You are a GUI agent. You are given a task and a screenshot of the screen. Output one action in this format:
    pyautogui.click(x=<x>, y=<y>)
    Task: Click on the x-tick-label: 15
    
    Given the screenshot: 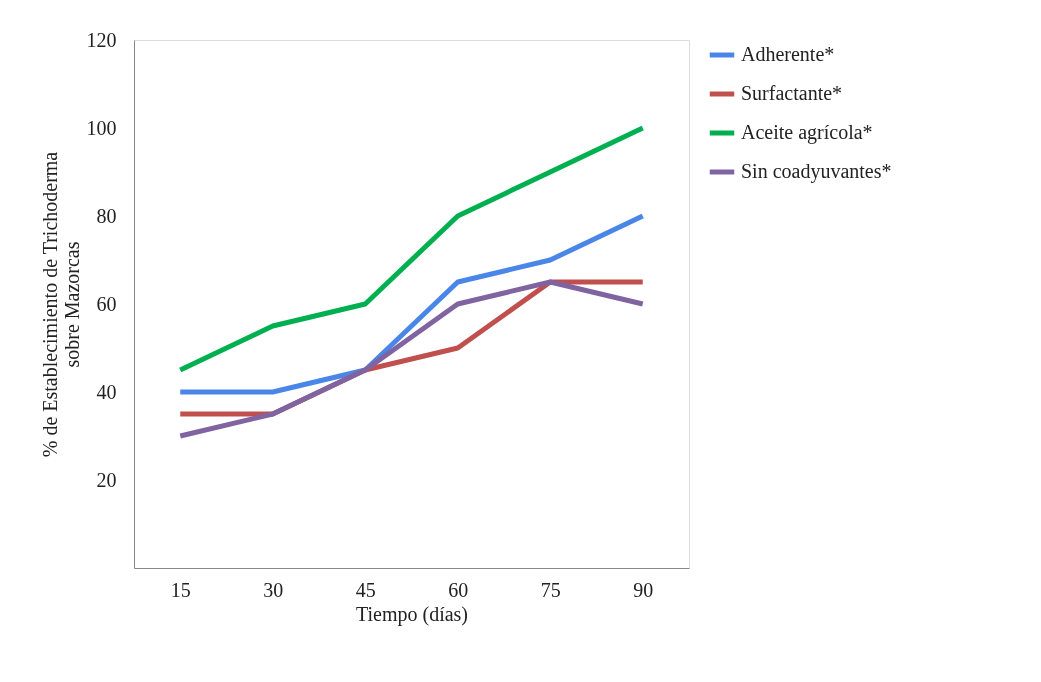 What is the action you would take?
    pyautogui.click(x=180, y=589)
    